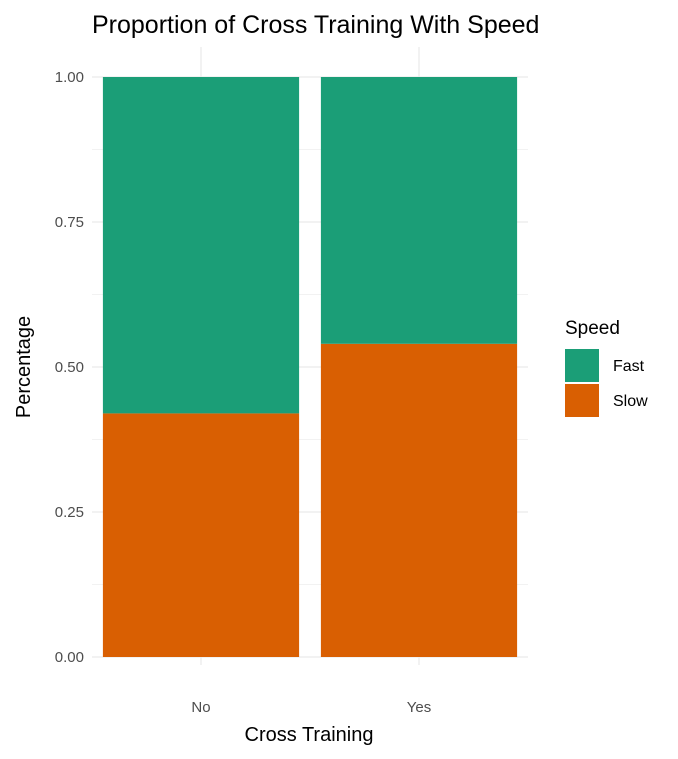 The width and height of the screenshot is (678, 759). Describe the element at coordinates (629, 366) in the screenshot. I see `legend-label-fast: Fast` at that location.